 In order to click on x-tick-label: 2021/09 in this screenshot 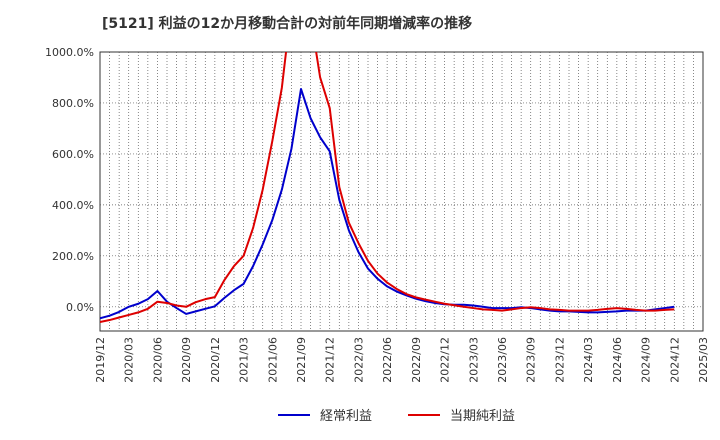, I will do `click(301, 360)`.